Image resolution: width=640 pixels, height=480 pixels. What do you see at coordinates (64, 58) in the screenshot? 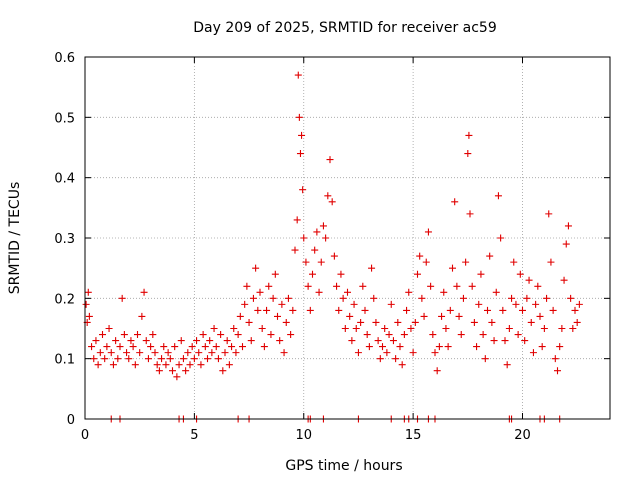
I see `y-tick-label: 0.6` at bounding box center [64, 58].